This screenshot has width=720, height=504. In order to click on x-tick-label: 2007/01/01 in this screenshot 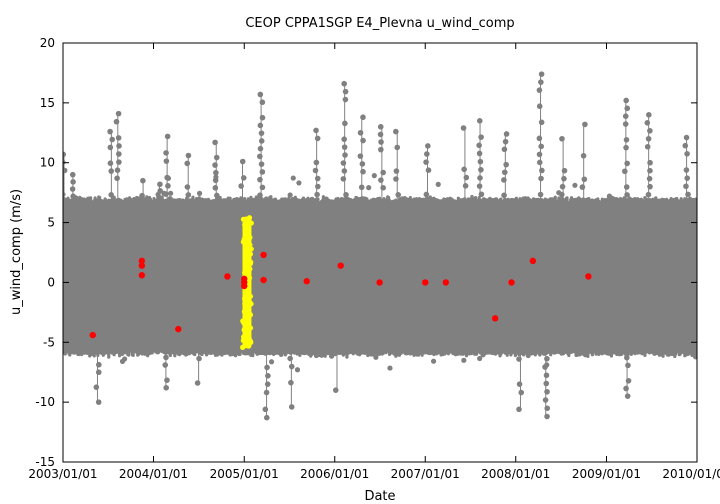, I will do `click(425, 474)`.